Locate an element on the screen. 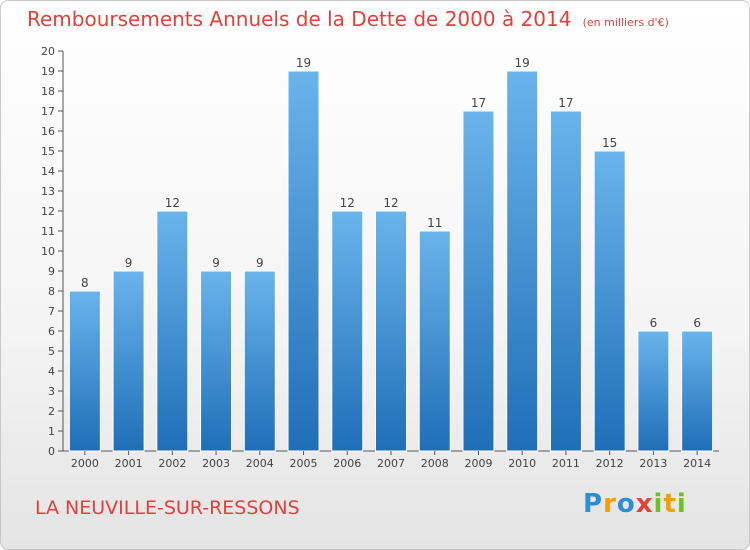 This screenshot has width=750, height=550. x-tick-label: 2013 is located at coordinates (653, 463).